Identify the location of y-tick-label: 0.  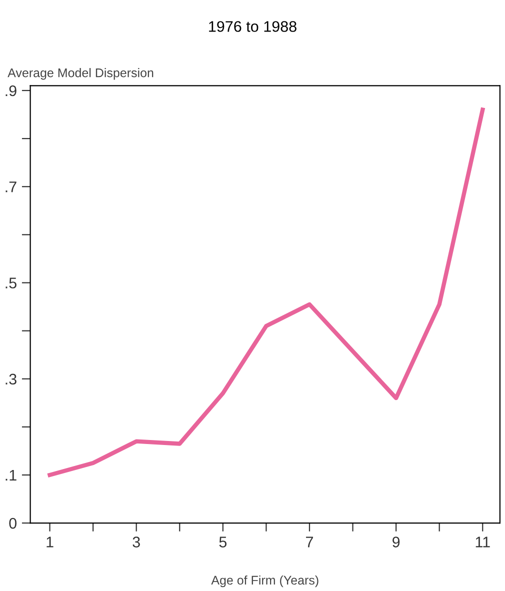
(13, 523).